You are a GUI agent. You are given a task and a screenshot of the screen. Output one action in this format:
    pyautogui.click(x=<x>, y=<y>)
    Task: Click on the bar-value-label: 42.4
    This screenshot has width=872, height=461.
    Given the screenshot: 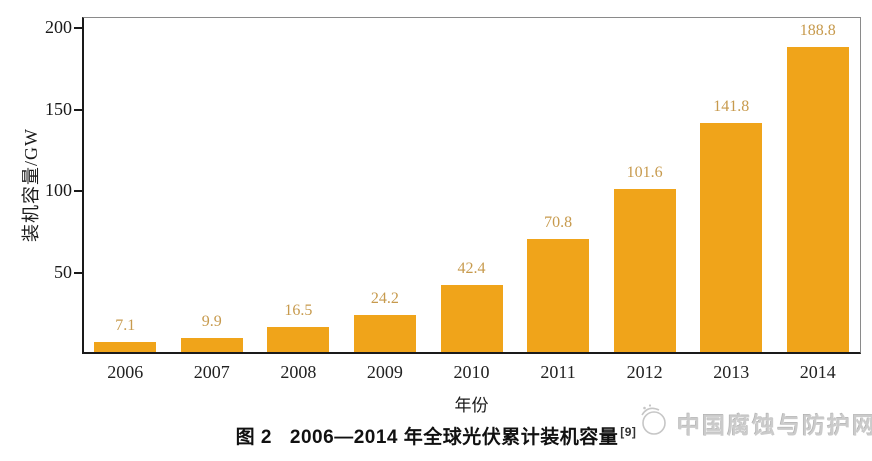 What is the action you would take?
    pyautogui.click(x=471, y=268)
    